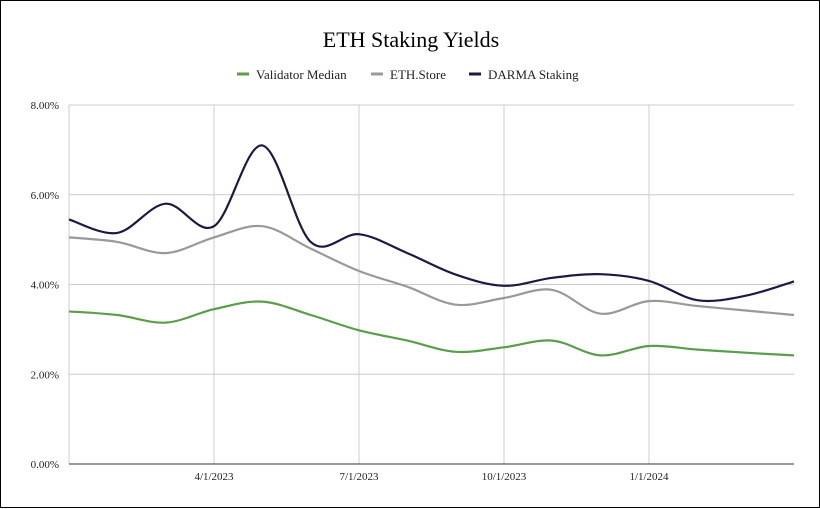 The image size is (820, 509). What do you see at coordinates (533, 74) in the screenshot?
I see `legend-label: DARMA Staking` at bounding box center [533, 74].